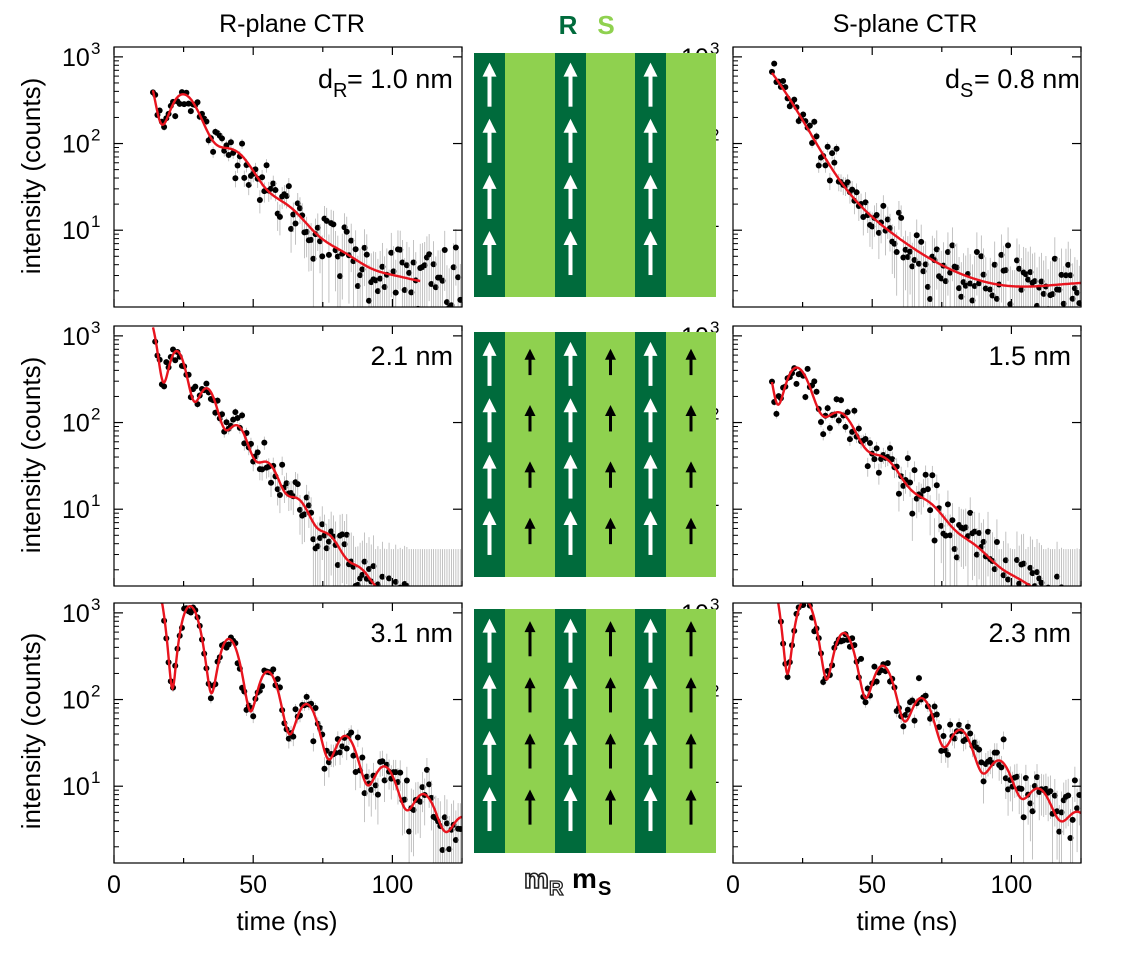 The height and width of the screenshot is (953, 1136). What do you see at coordinates (262, 747) in the screenshot?
I see `chart-r3: 10 310 210 10 50 100` at bounding box center [262, 747].